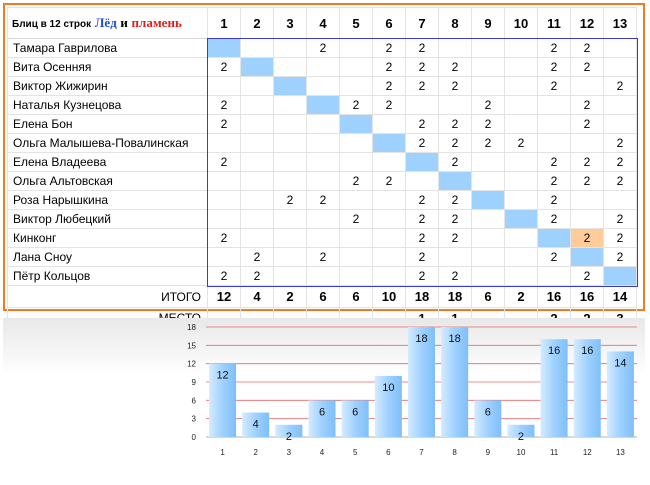  Describe the element at coordinates (521, 23) in the screenshot. I see `column-header: 10` at that location.